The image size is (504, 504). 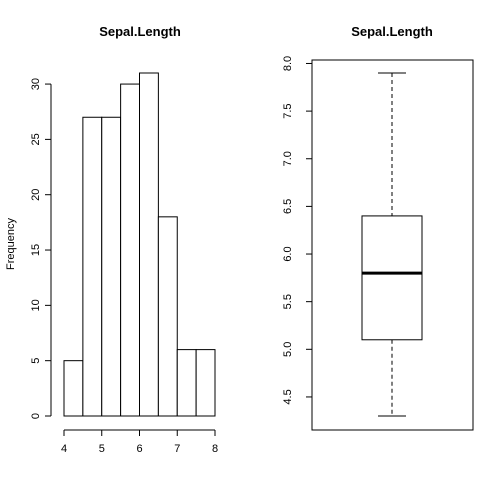 I want to click on histogram-y-tick-label: 5, so click(x=36, y=361).